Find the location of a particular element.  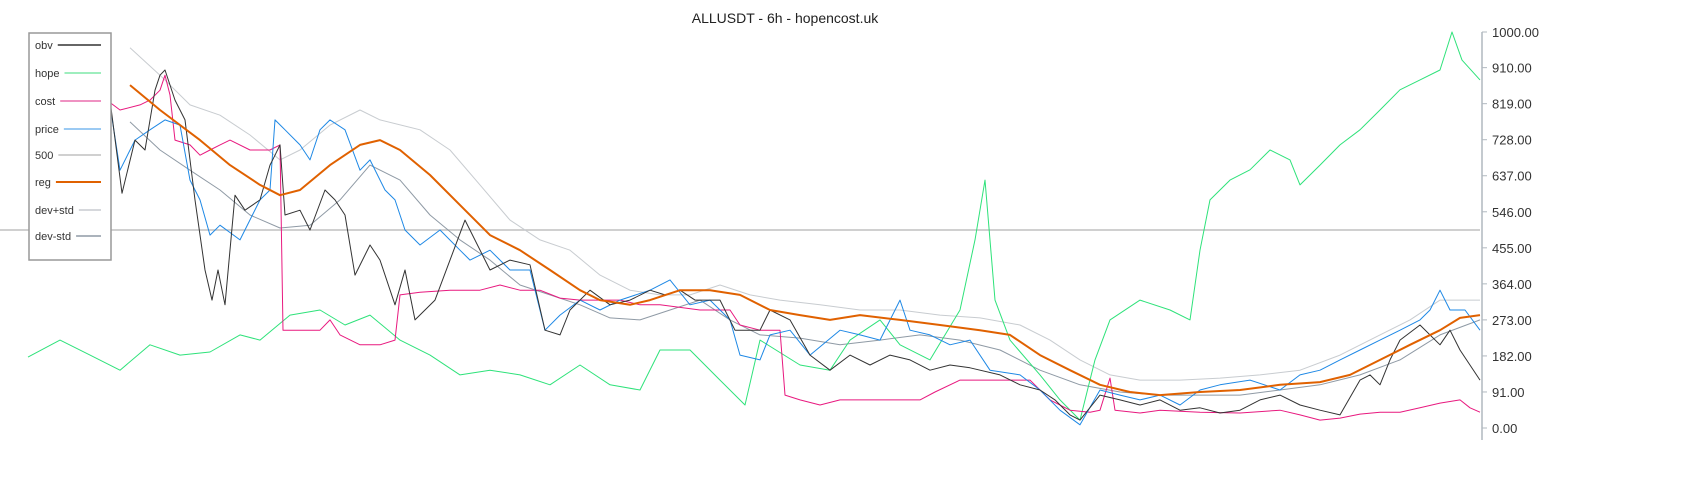

y-tick-label: 1000.00 is located at coordinates (1515, 32).